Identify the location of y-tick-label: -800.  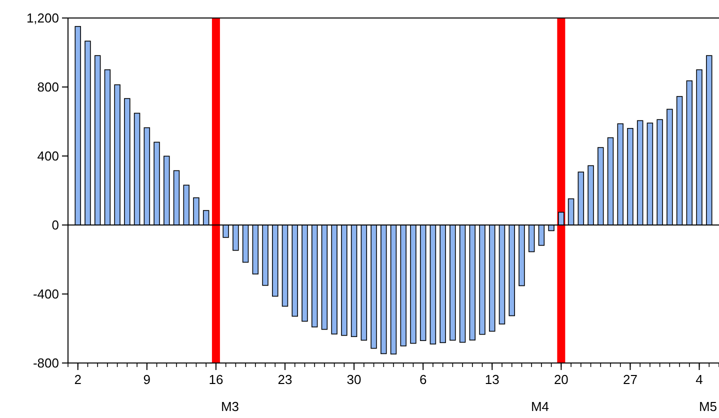
(45, 363).